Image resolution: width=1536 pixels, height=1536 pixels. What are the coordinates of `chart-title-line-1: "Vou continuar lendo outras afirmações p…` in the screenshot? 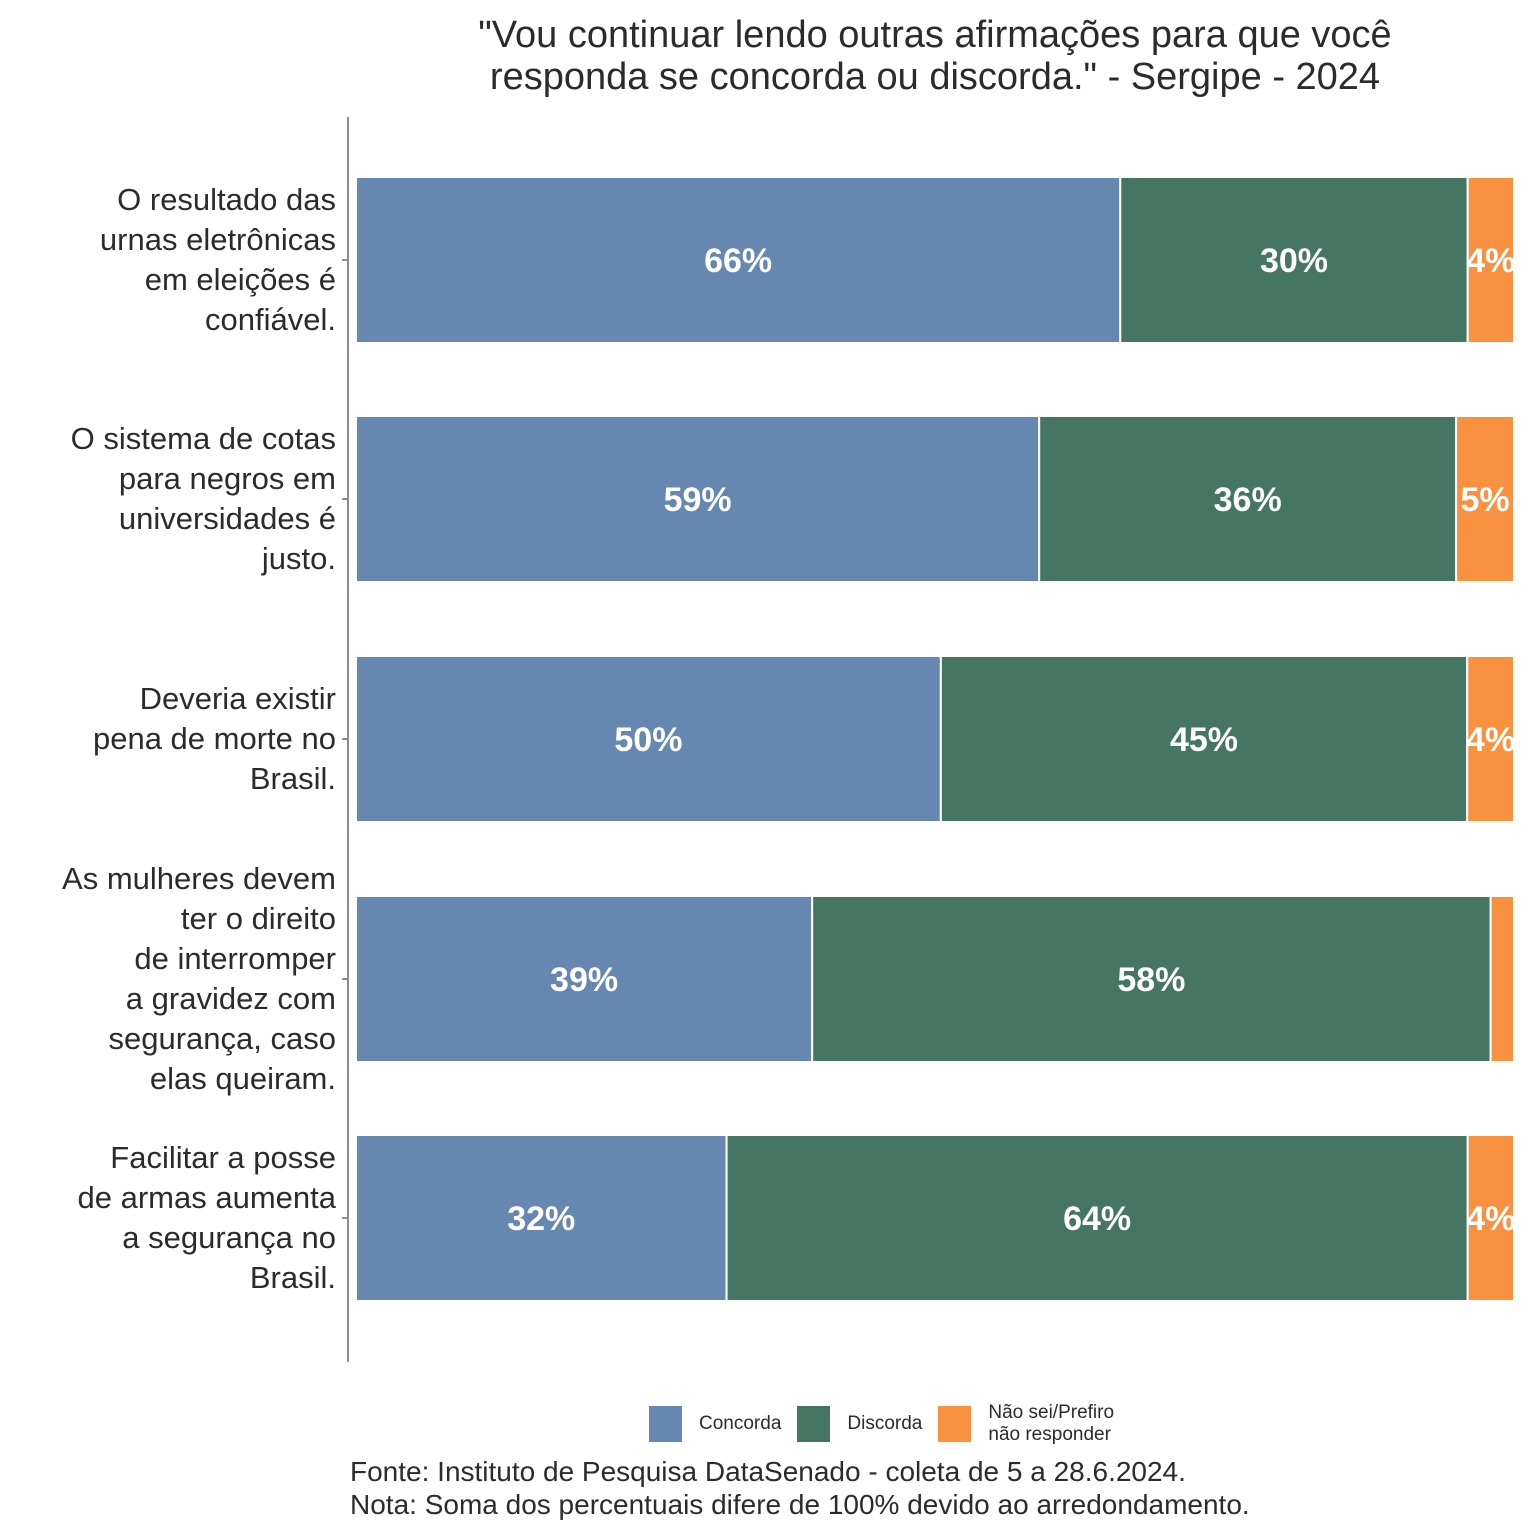 It's located at (935, 35).